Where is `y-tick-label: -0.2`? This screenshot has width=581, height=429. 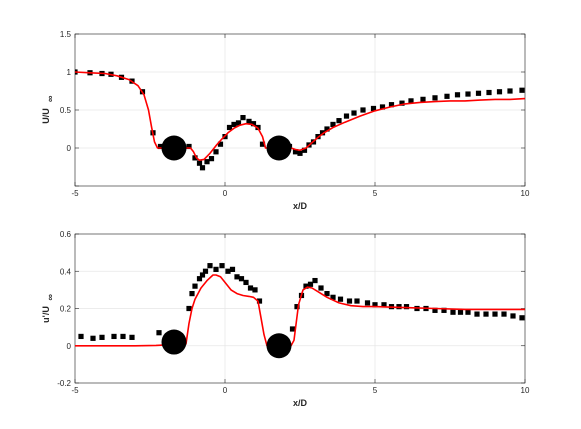 y-tick-label: -0.2 is located at coordinates (64, 383).